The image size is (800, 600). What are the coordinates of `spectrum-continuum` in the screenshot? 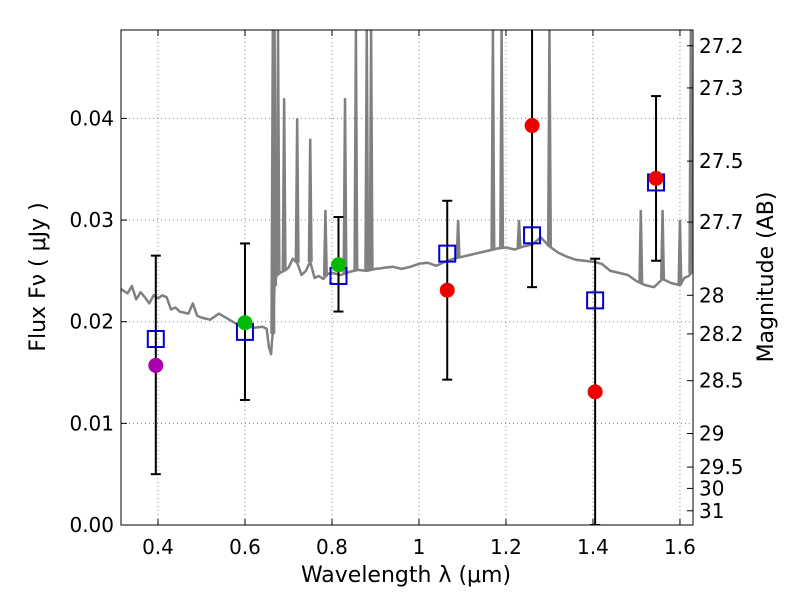 It's located at (407, 296).